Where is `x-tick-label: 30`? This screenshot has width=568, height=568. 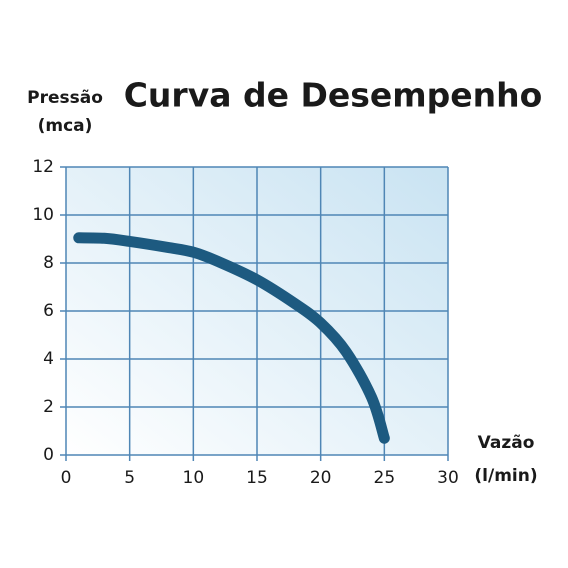 x-tick-label: 30 is located at coordinates (448, 478).